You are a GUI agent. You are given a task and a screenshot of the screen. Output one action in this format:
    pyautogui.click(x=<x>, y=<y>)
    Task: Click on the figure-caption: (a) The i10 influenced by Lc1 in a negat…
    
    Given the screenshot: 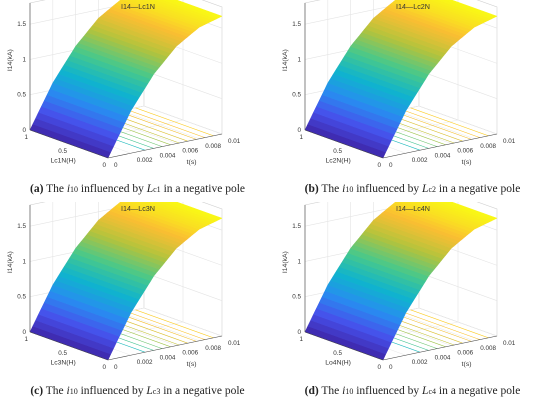 What is the action you would take?
    pyautogui.click(x=137, y=189)
    